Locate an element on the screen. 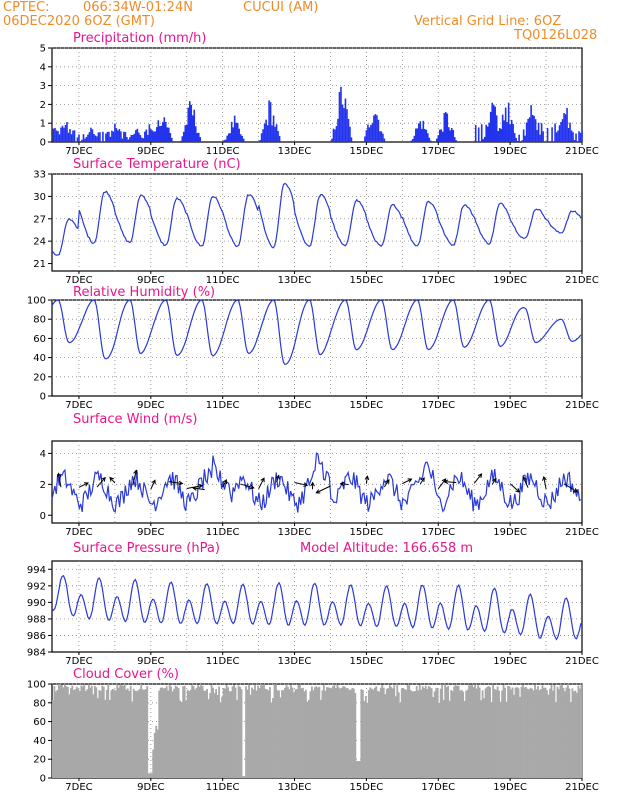 This screenshot has width=618, height=800. y-tick-label: 20 is located at coordinates (39, 760).